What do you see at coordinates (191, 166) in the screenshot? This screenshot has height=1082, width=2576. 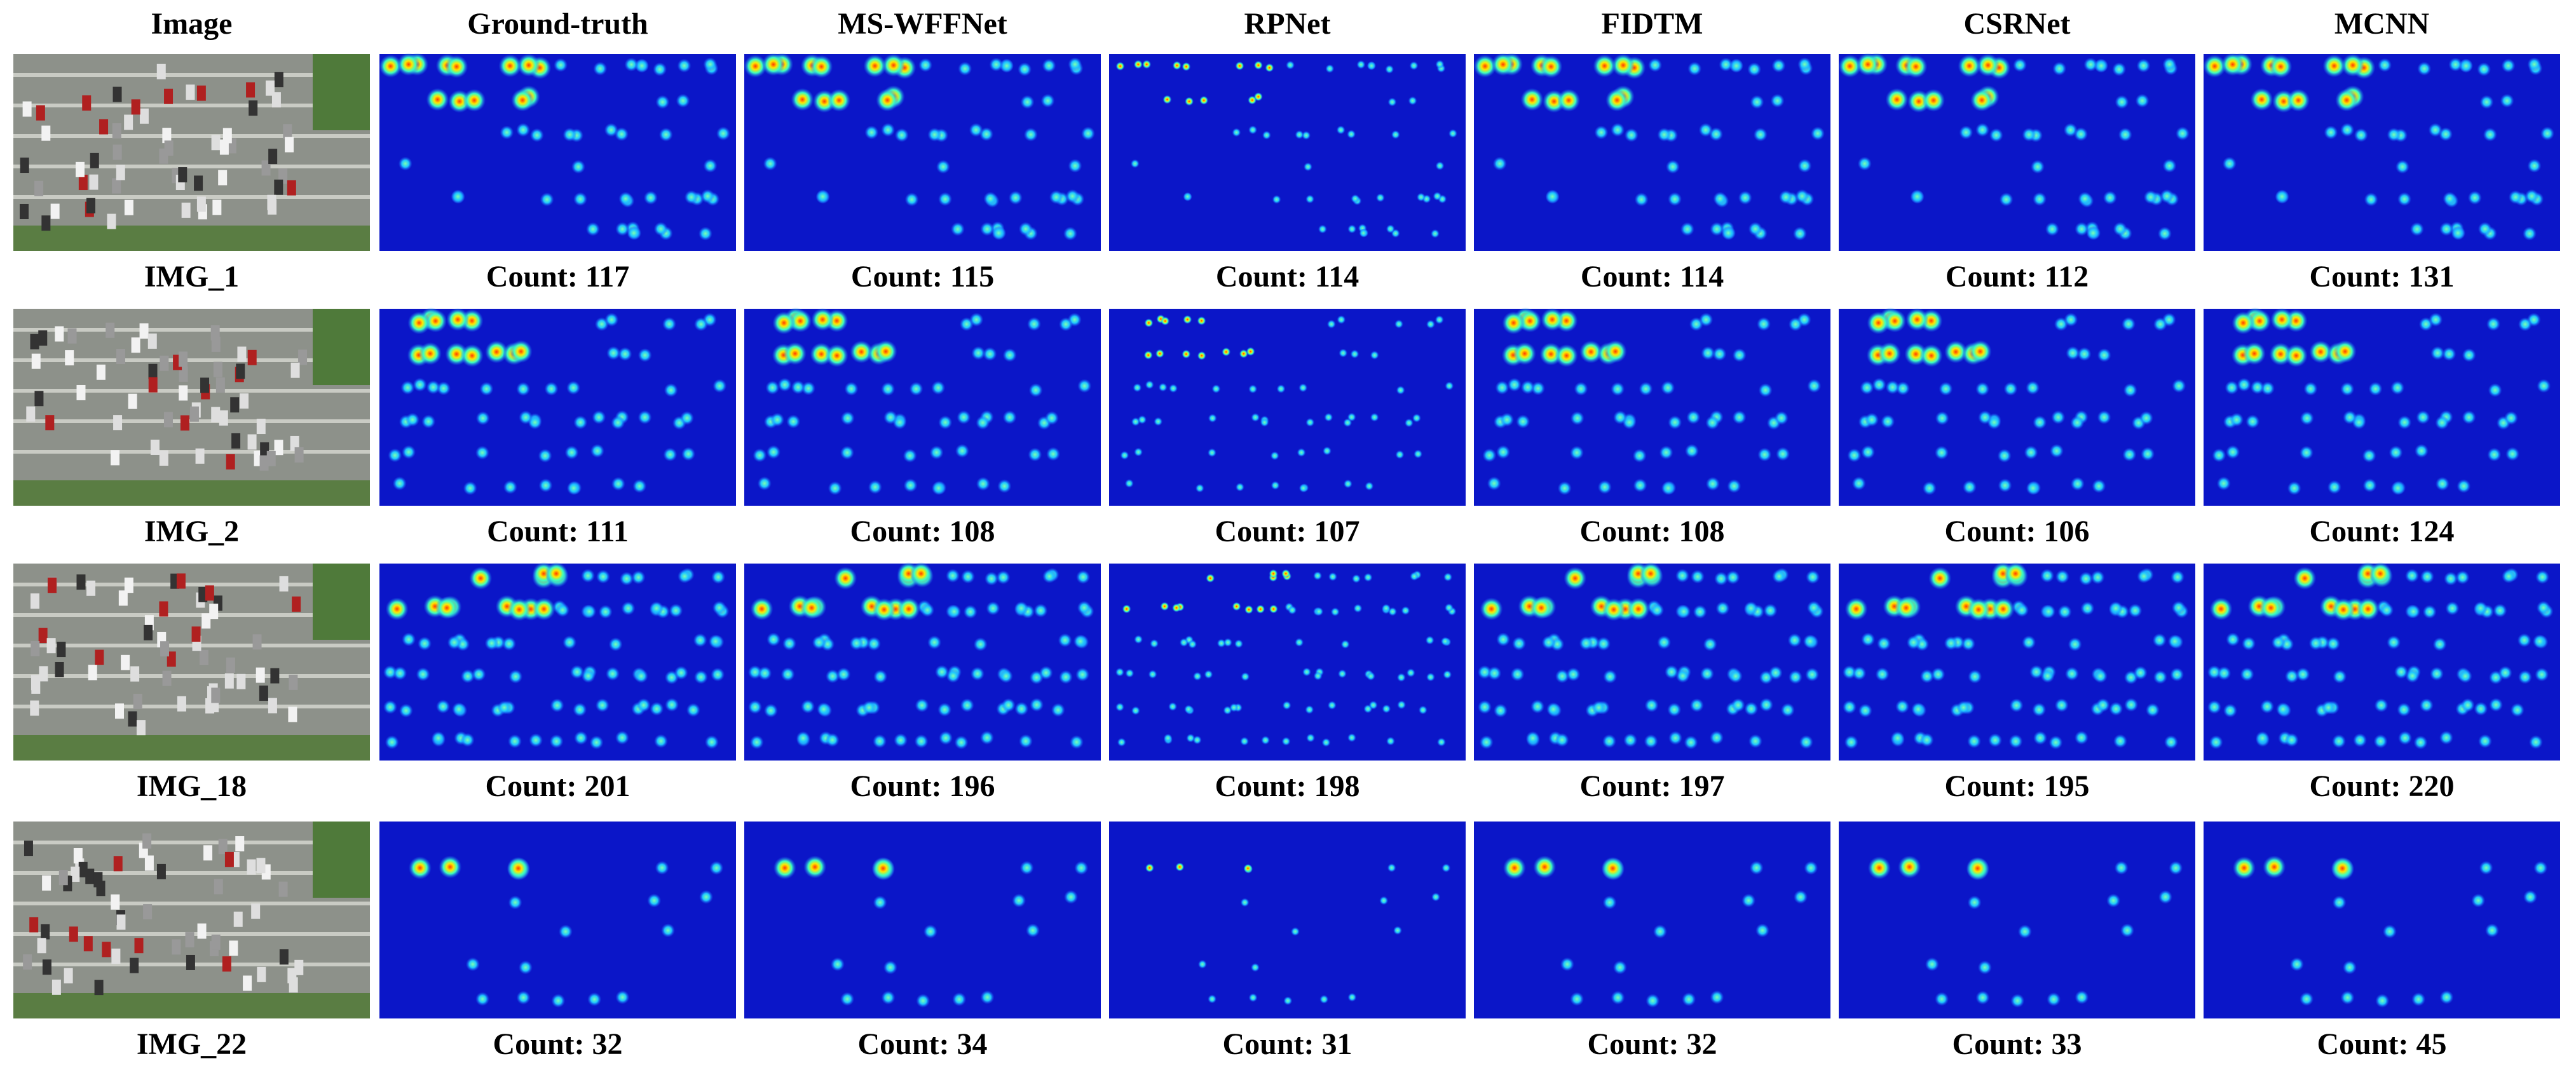 I see `parking-row` at bounding box center [191, 166].